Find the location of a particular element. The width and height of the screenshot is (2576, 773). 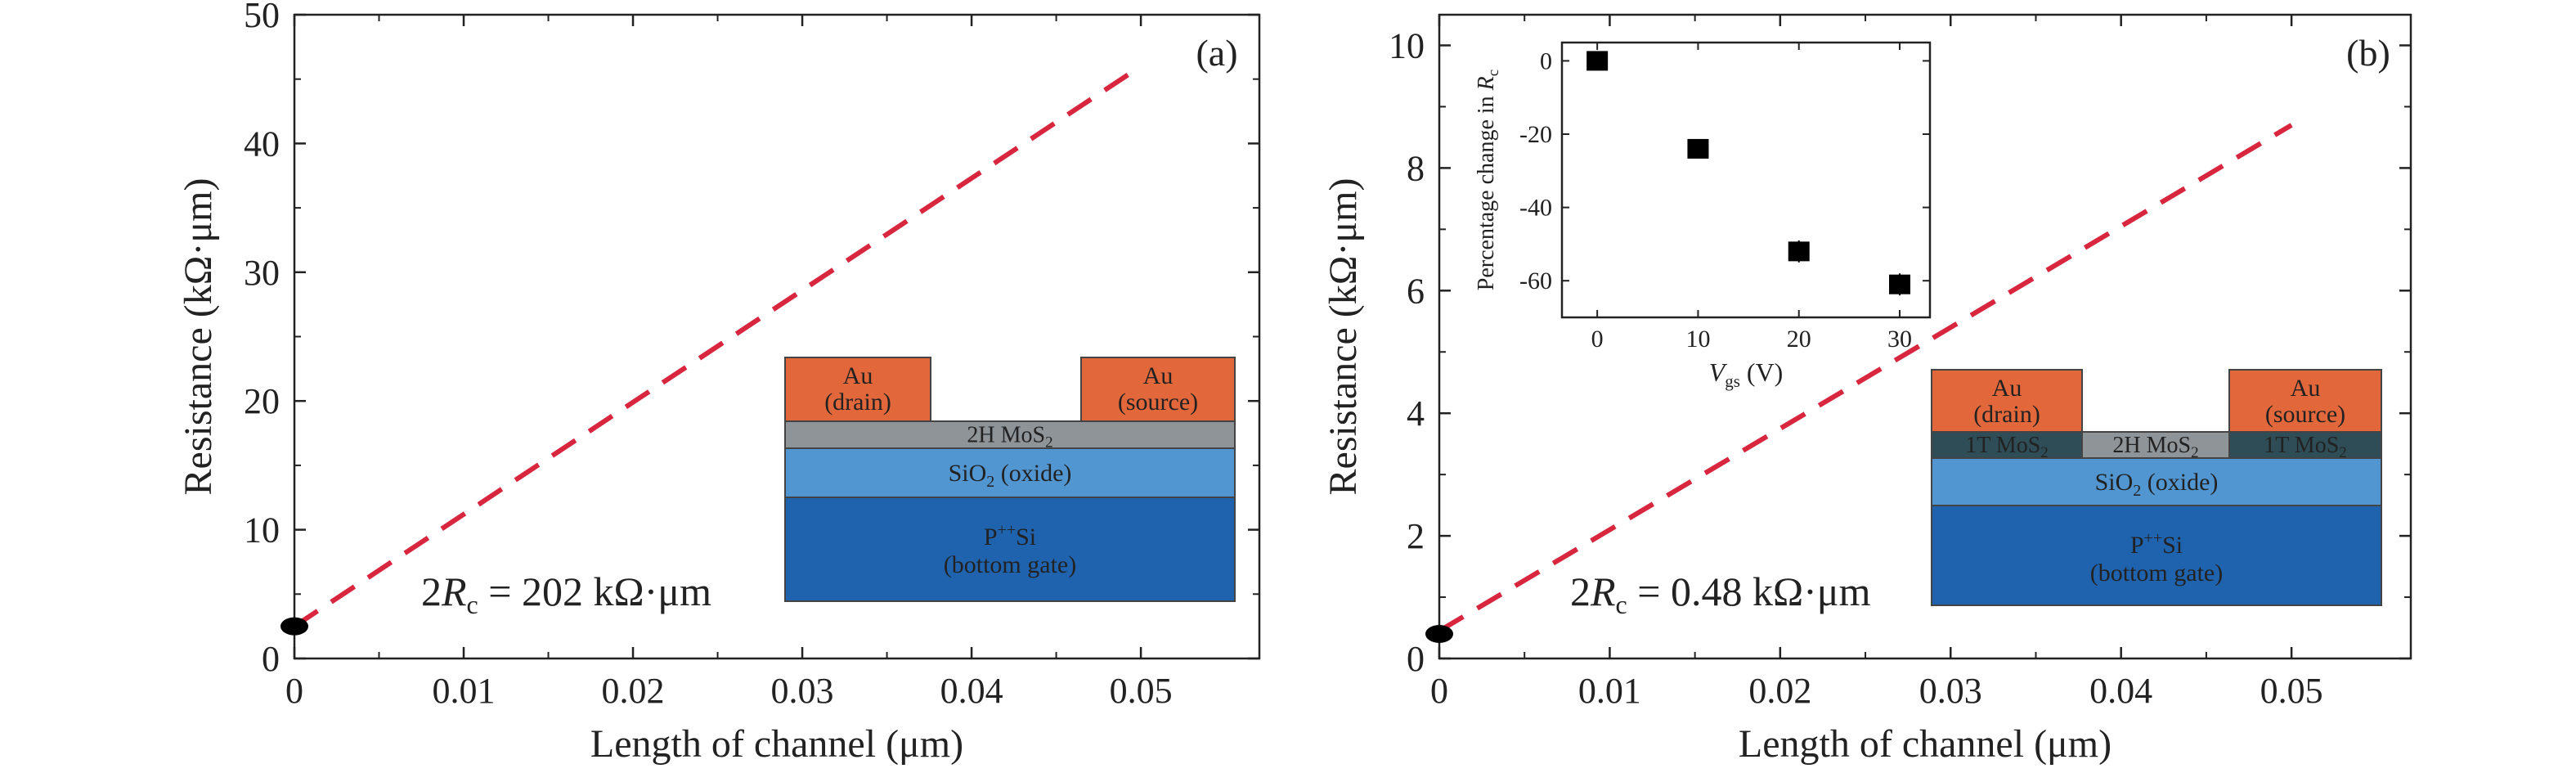

y-tick-label: 40 is located at coordinates (262, 144).